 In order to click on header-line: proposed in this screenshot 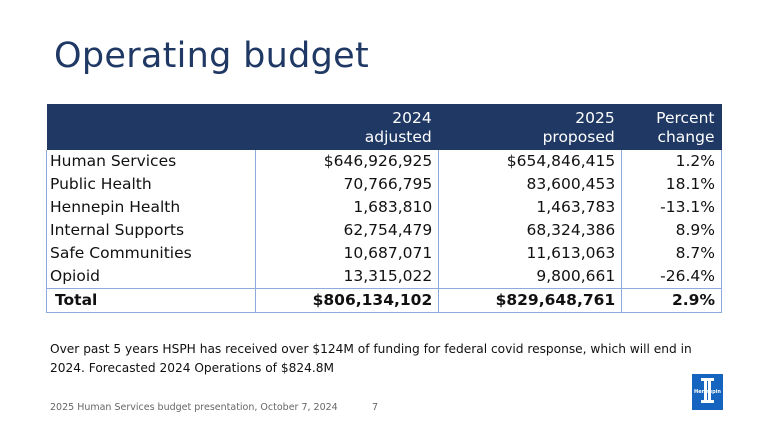, I will do `click(578, 137)`.